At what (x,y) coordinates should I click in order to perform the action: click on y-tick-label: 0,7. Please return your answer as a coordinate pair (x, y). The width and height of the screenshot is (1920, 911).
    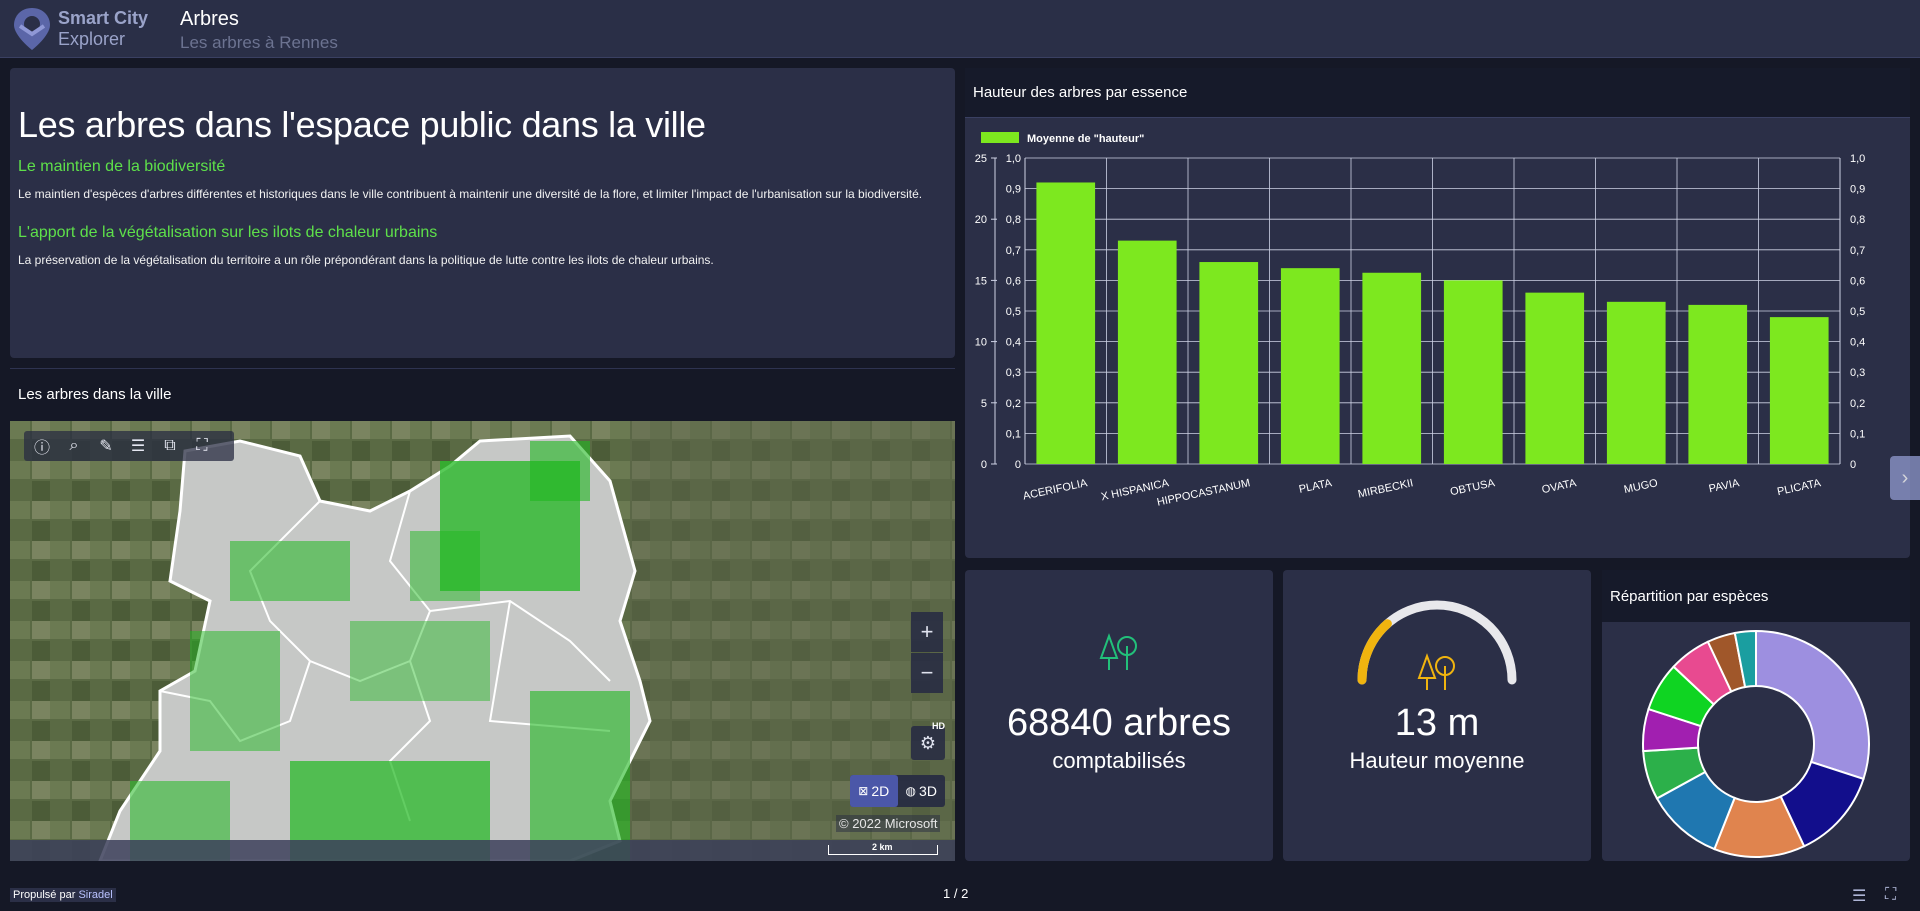
    Looking at the image, I should click on (1013, 251).